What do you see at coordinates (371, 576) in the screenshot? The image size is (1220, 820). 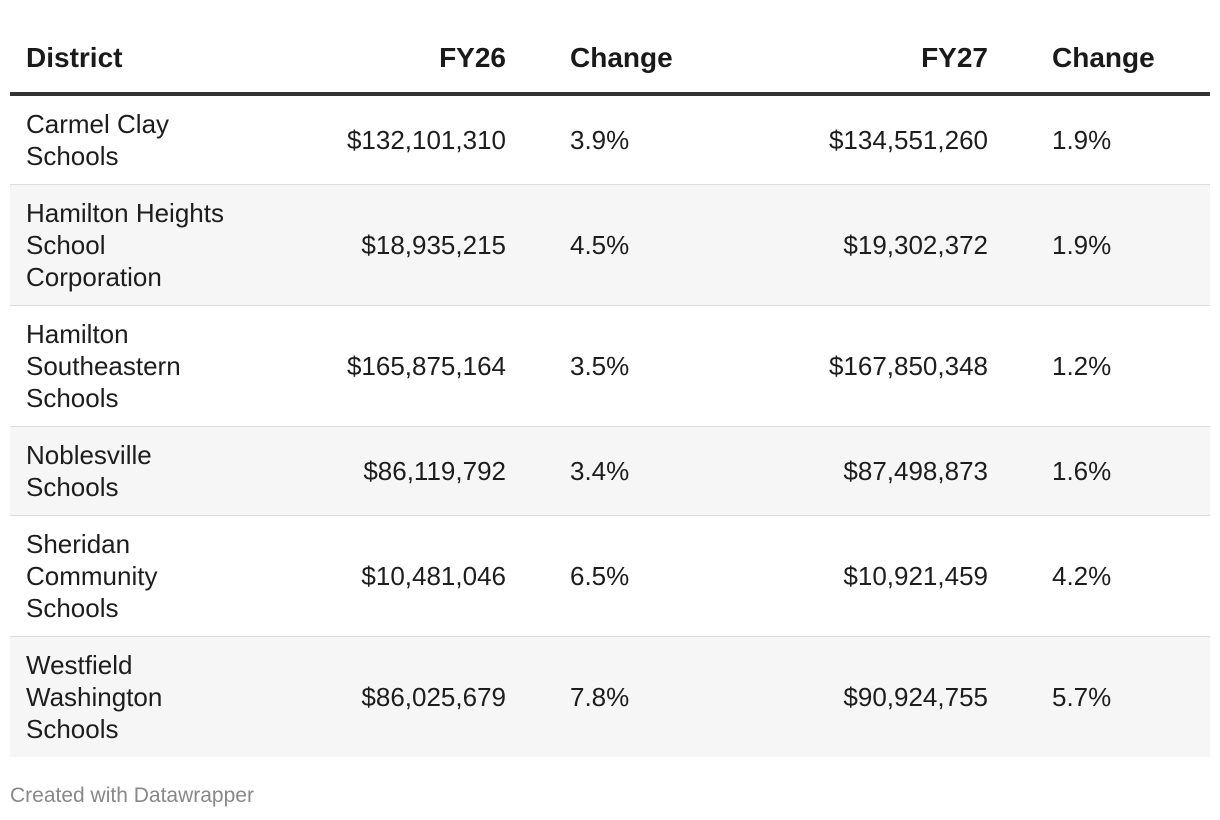 I see `cell-fy26: $10,481,046` at bounding box center [371, 576].